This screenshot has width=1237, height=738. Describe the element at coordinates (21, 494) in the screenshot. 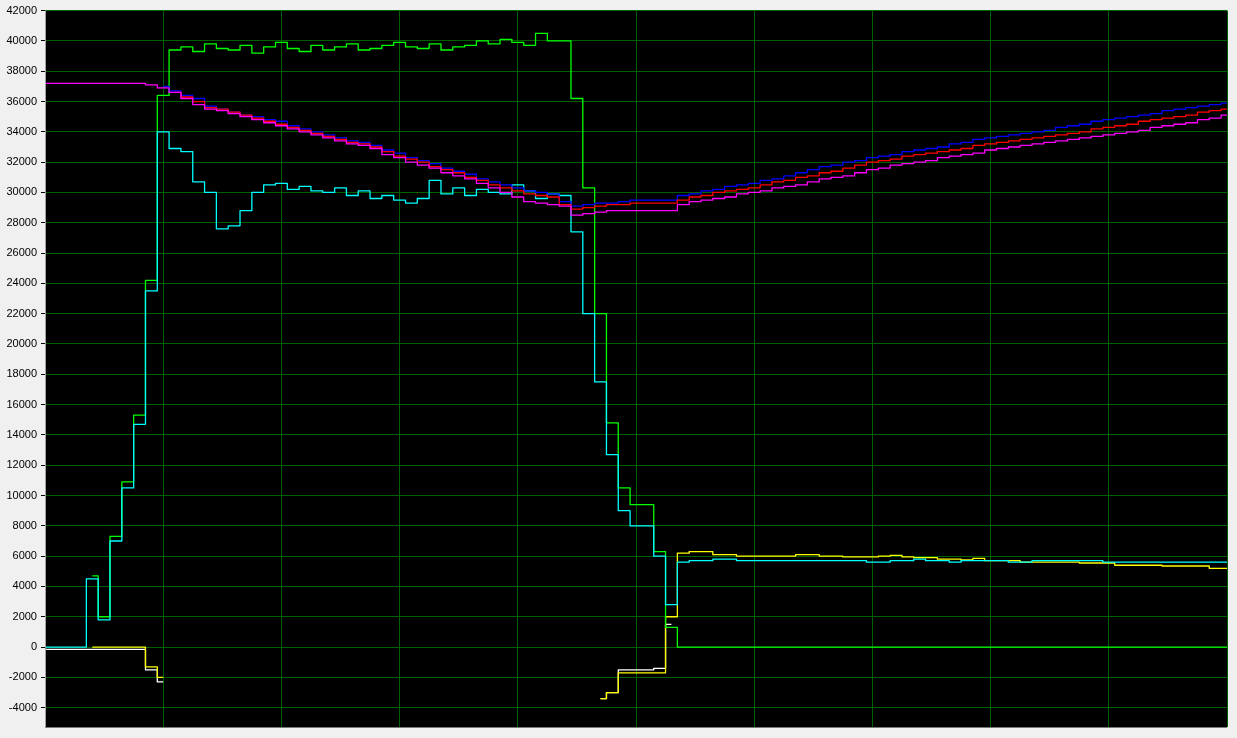

I see `y-tick-label: 10000` at that location.